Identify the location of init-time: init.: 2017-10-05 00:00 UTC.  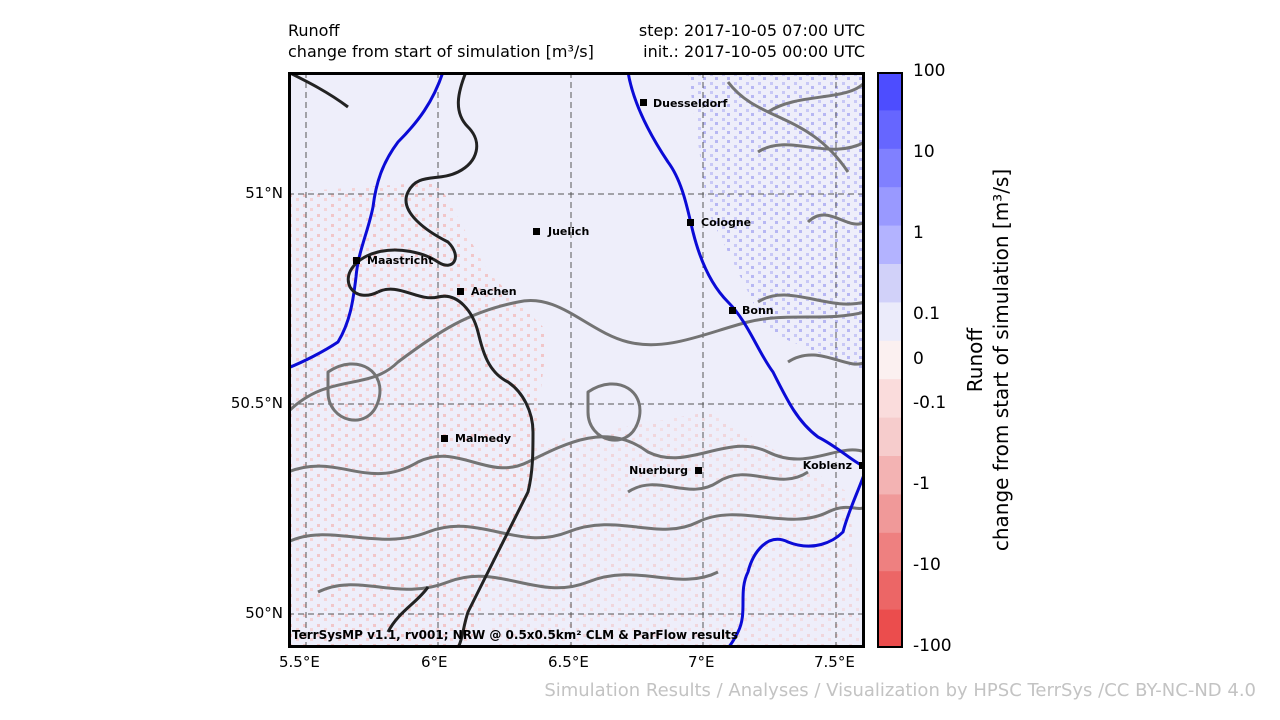
(754, 51).